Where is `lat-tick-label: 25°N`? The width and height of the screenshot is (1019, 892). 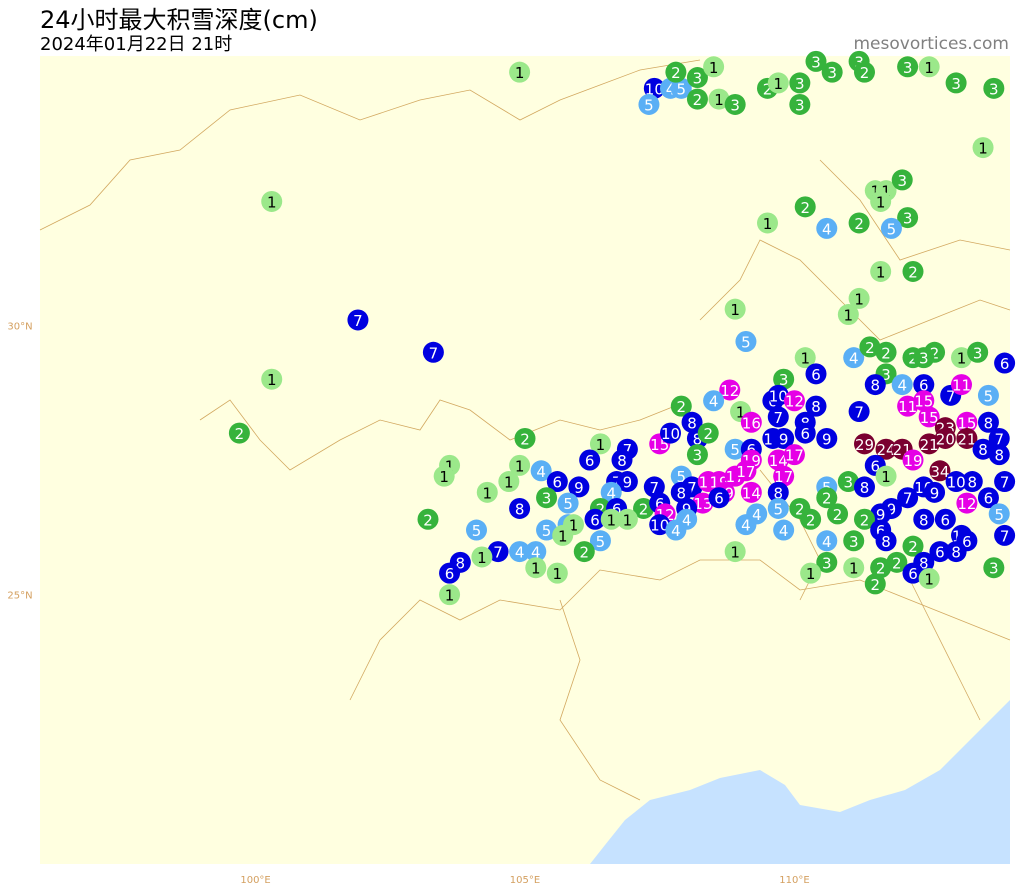
lat-tick-label: 25°N is located at coordinates (19, 596).